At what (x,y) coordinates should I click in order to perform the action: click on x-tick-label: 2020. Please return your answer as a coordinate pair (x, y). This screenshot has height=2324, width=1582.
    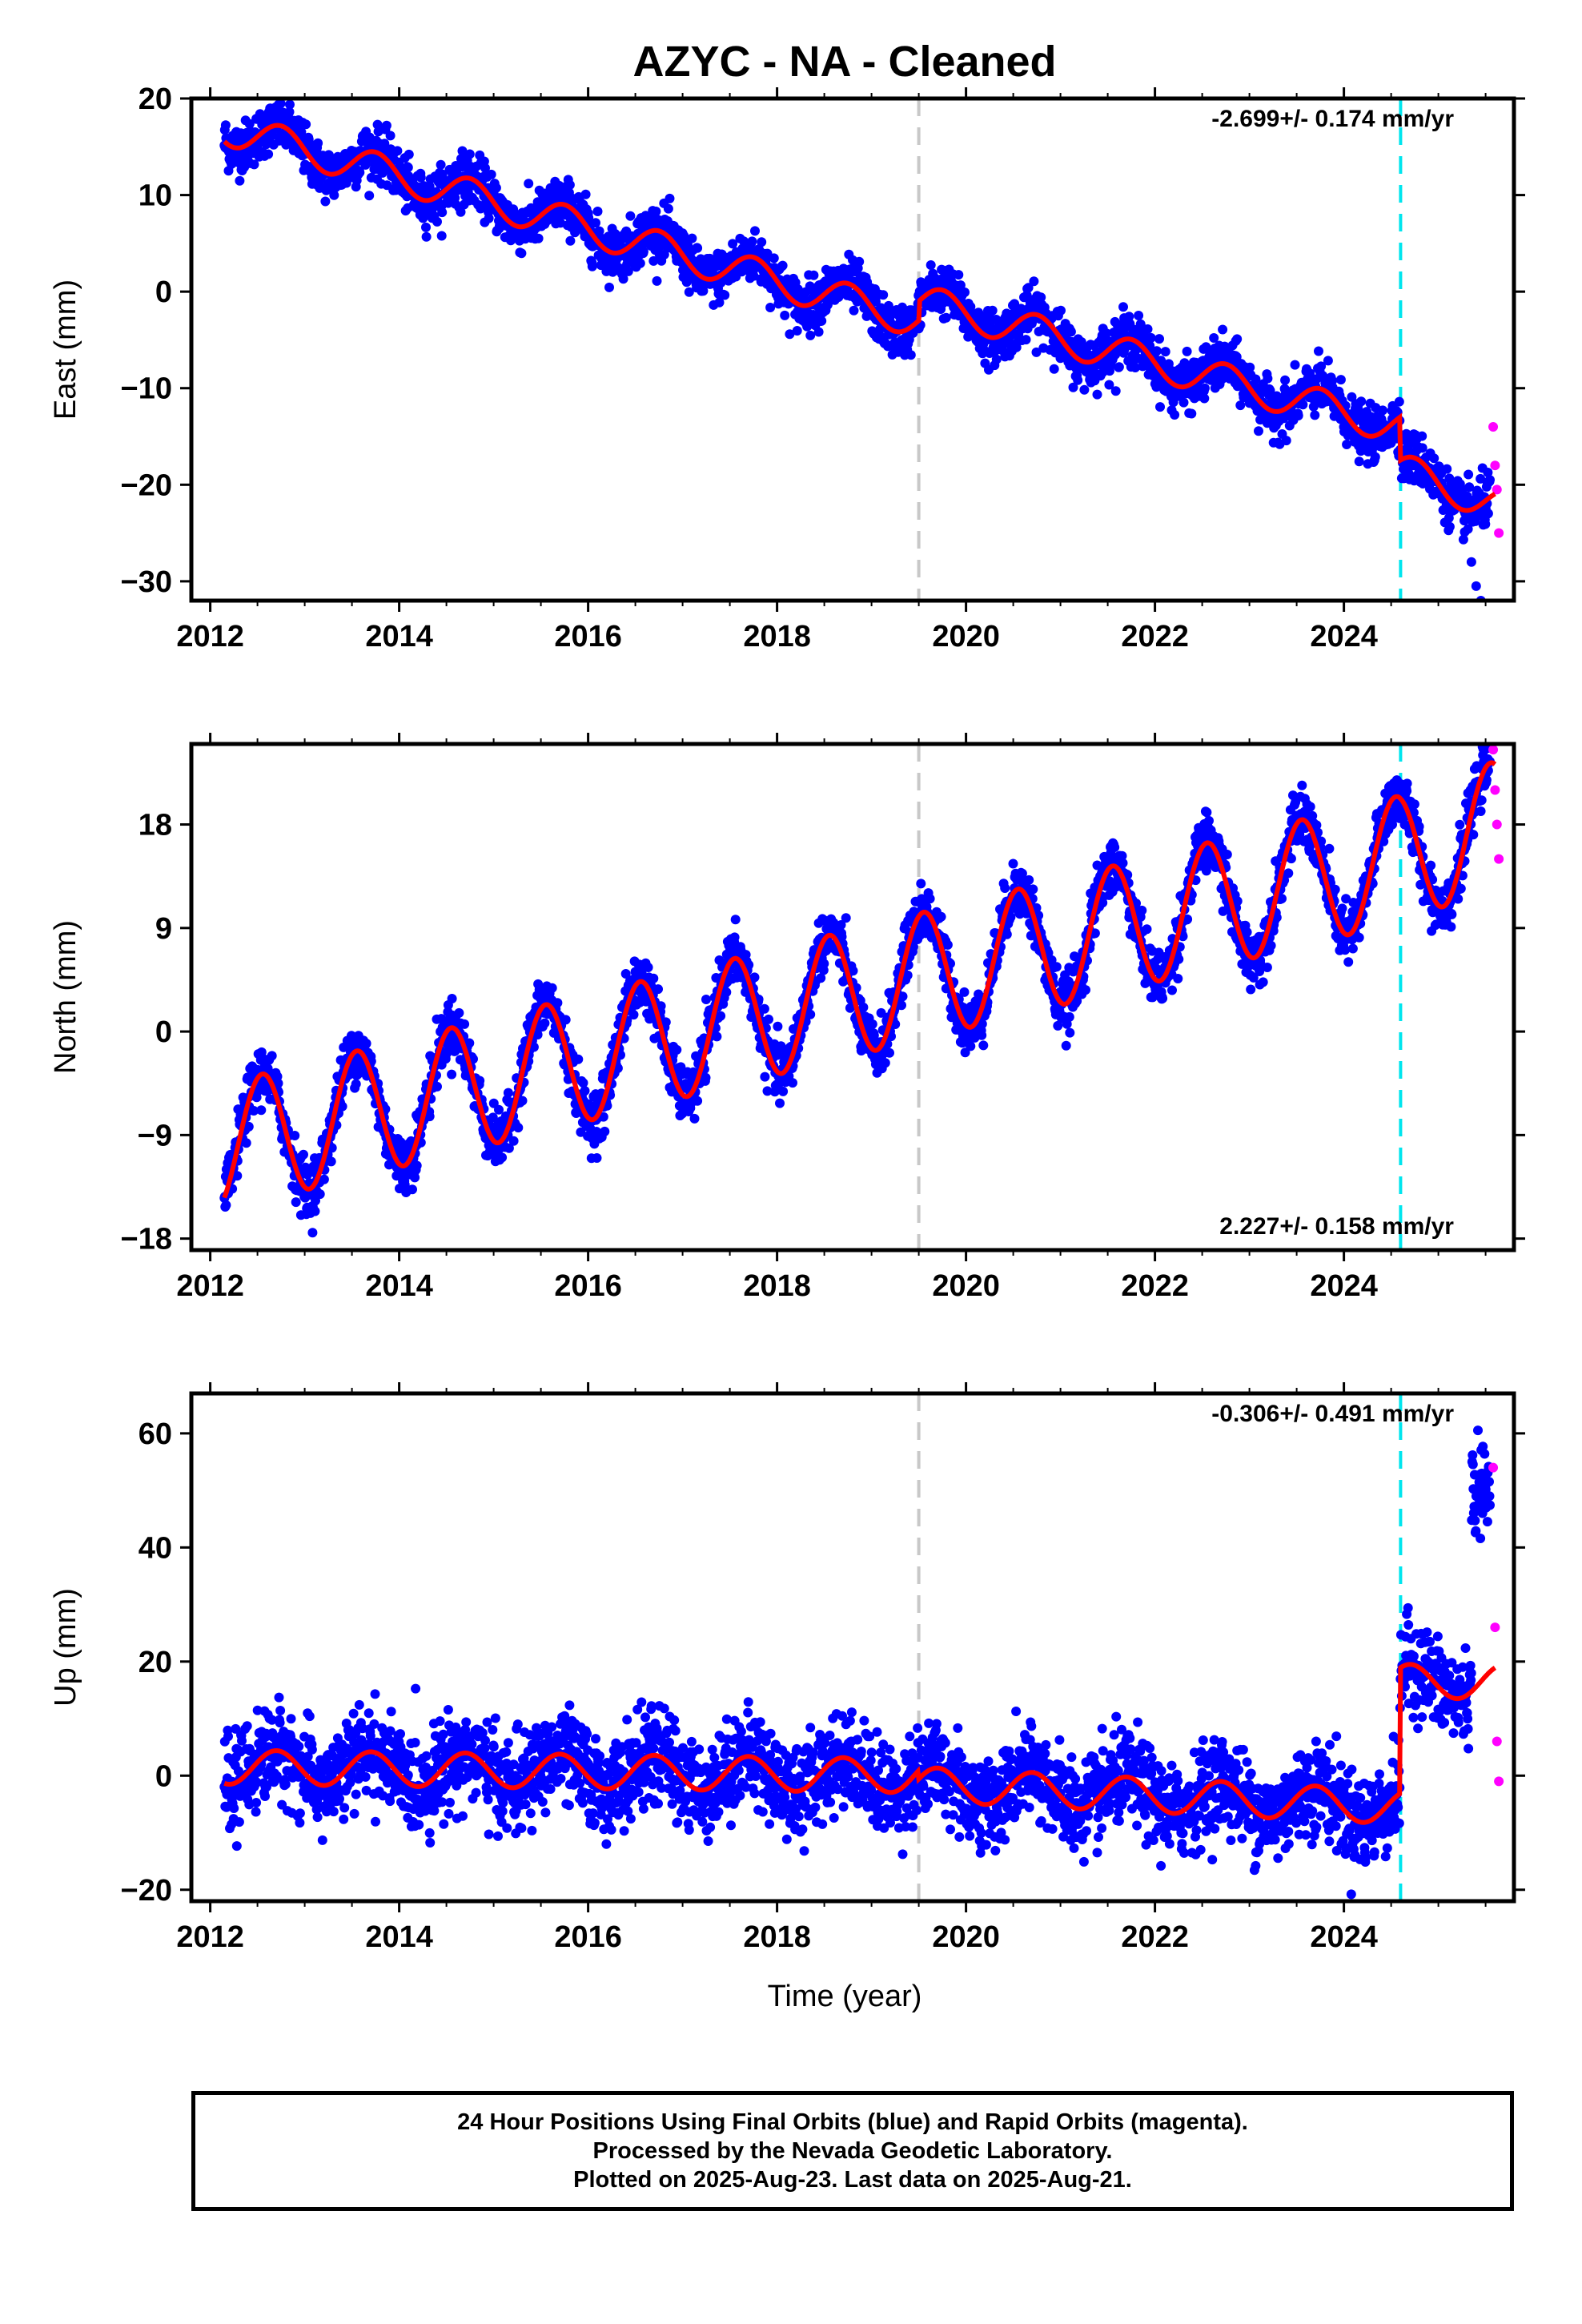
    Looking at the image, I should click on (966, 636).